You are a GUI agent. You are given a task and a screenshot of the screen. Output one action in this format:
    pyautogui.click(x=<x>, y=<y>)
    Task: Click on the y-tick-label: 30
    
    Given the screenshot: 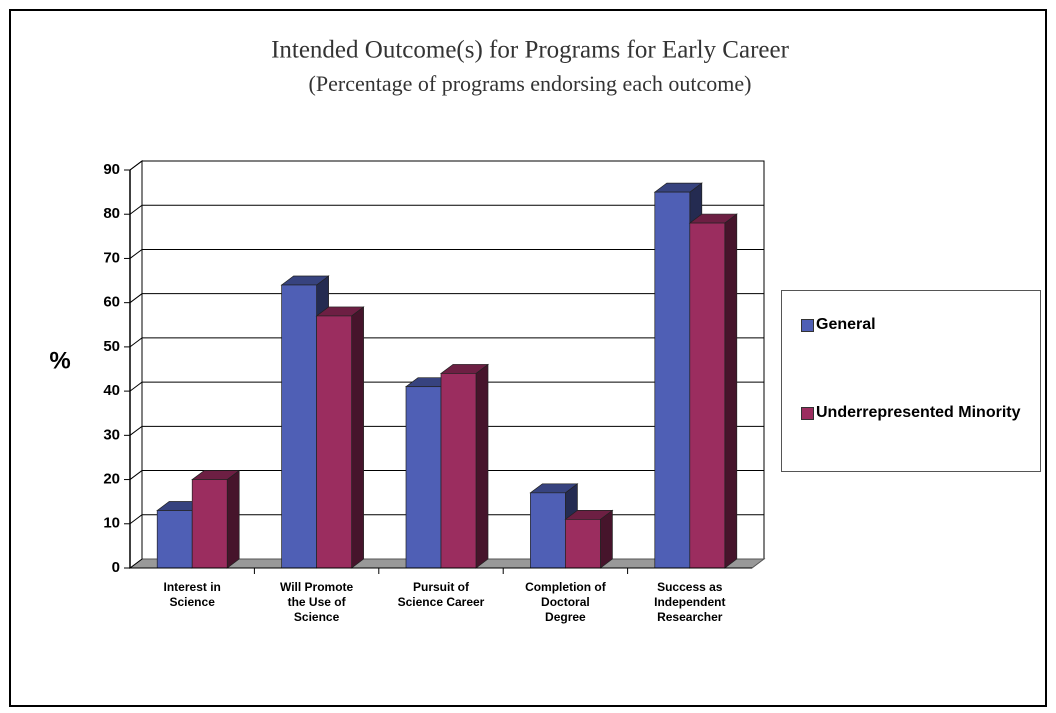 What is the action you would take?
    pyautogui.click(x=111, y=434)
    